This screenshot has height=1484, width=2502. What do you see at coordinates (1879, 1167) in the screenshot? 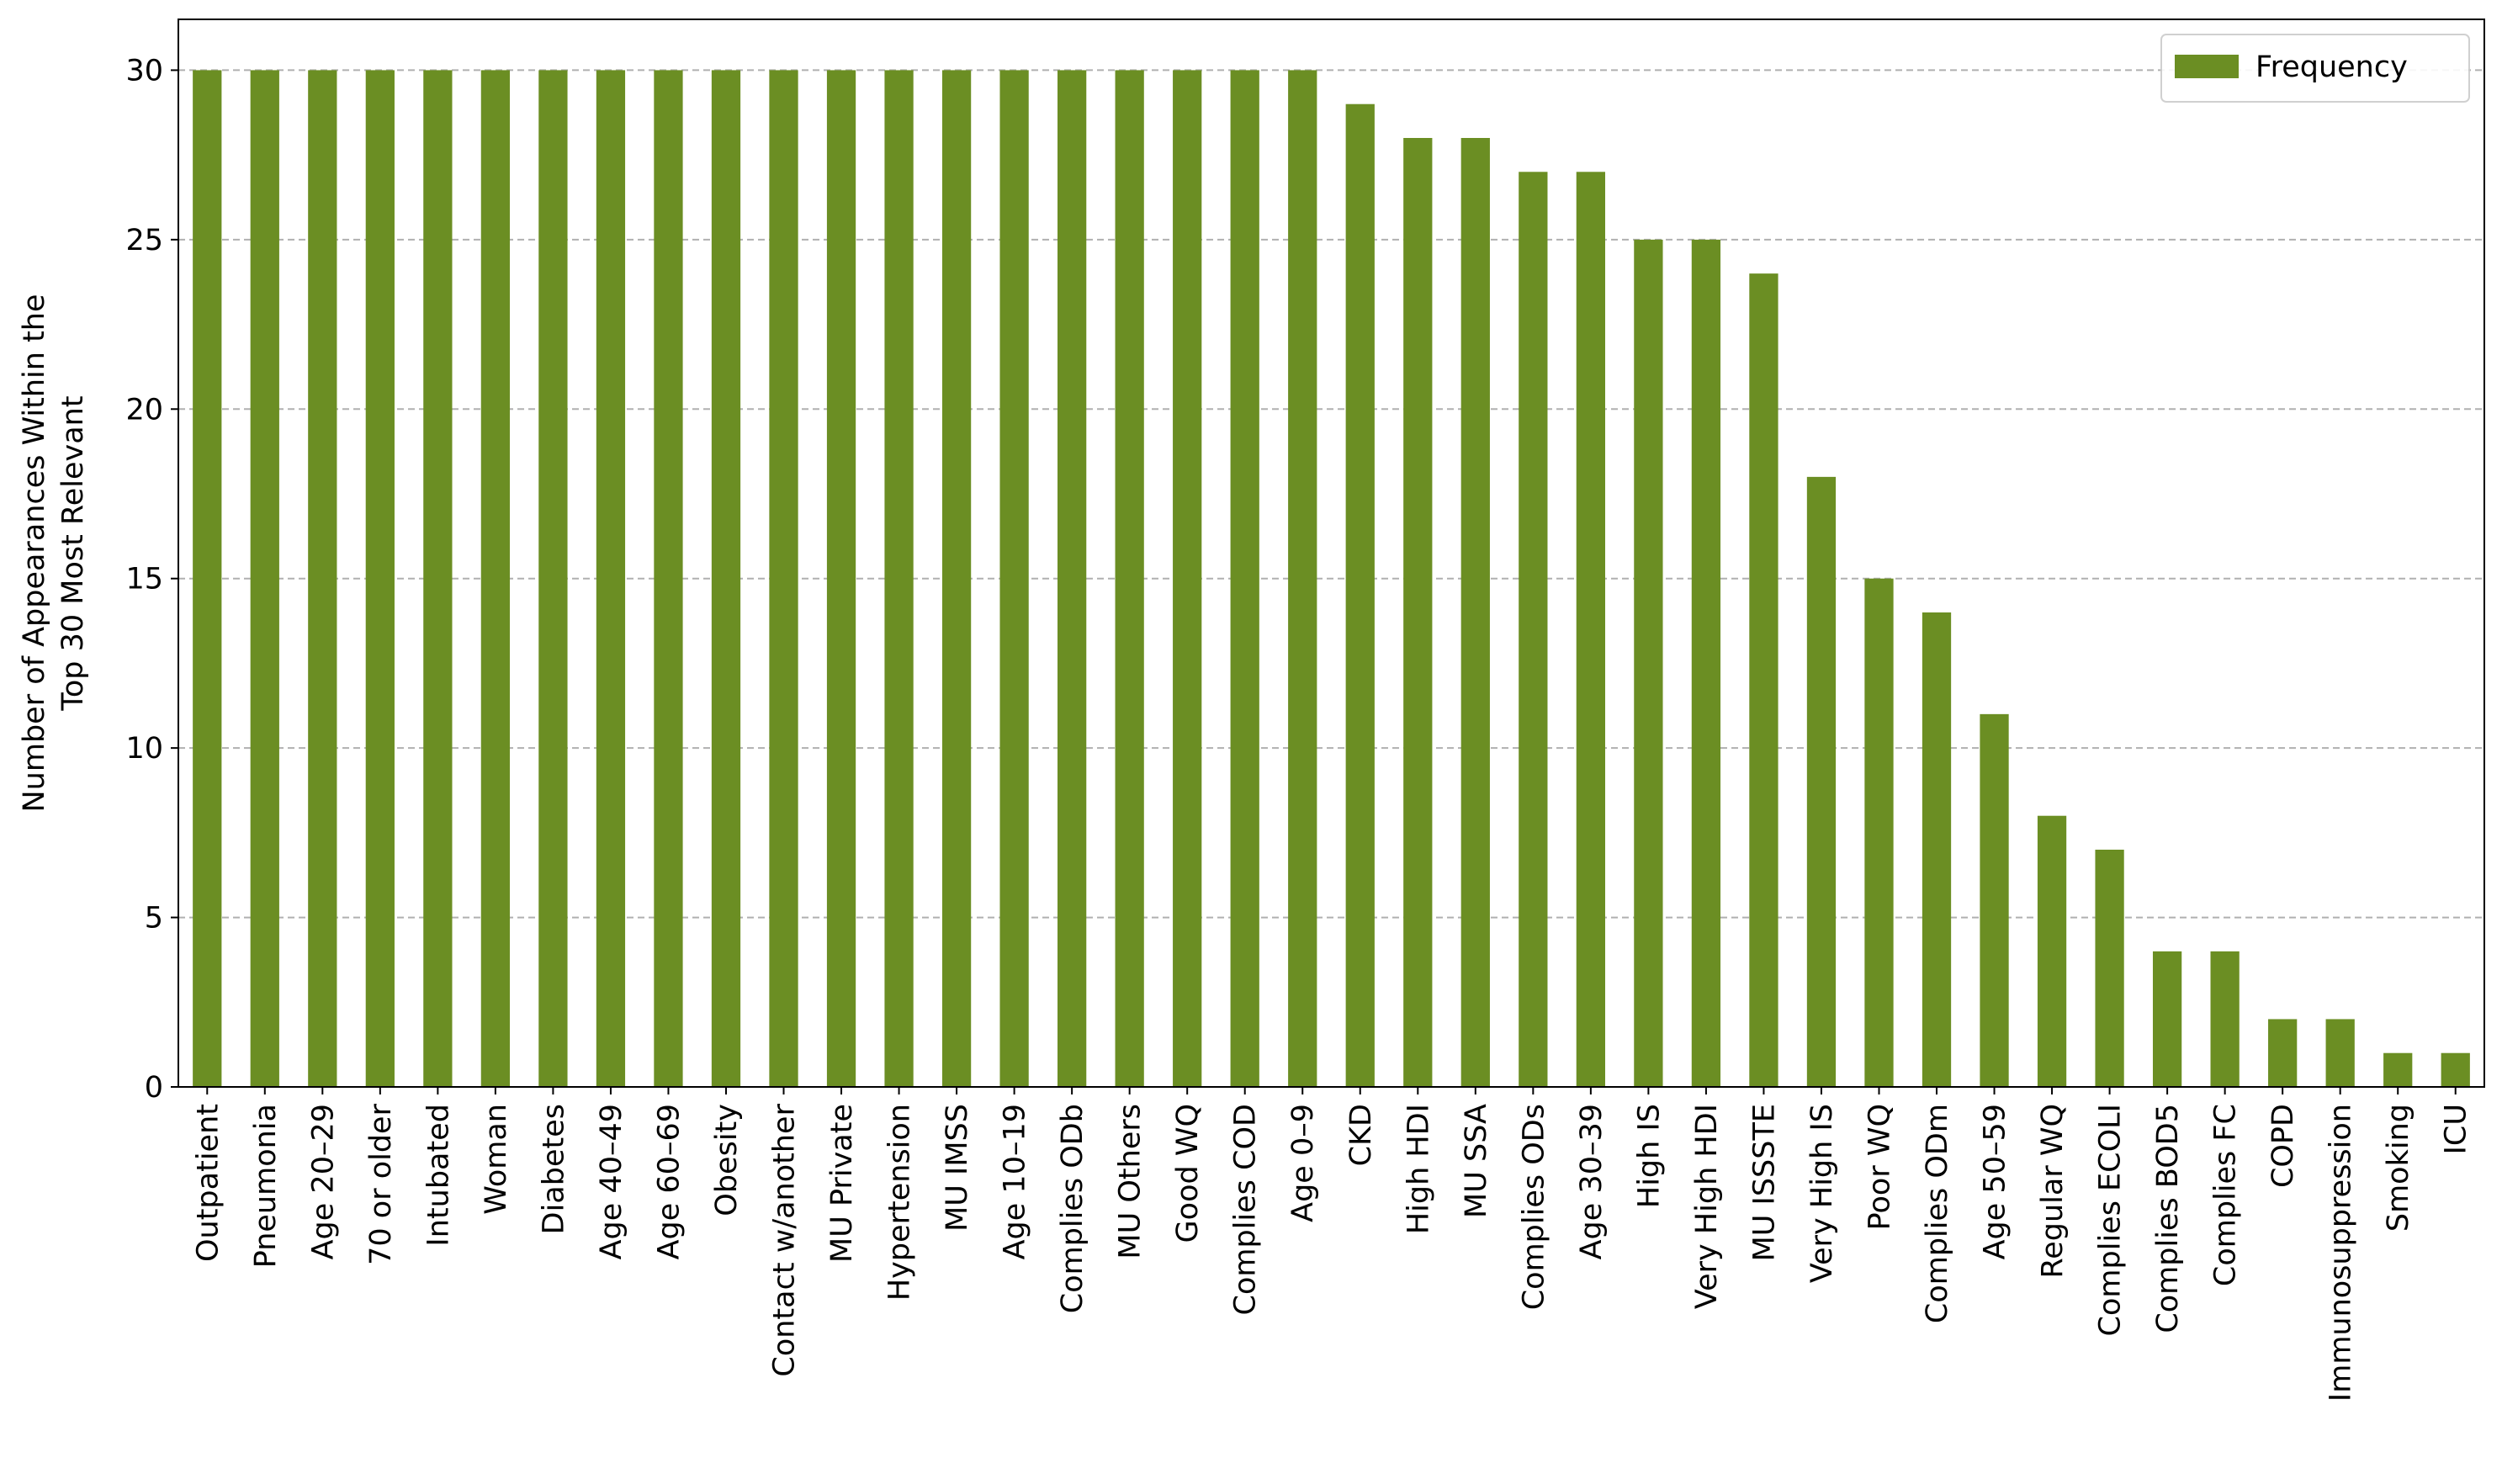
I see `x-tick-label: Poor WQ` at bounding box center [1879, 1167].